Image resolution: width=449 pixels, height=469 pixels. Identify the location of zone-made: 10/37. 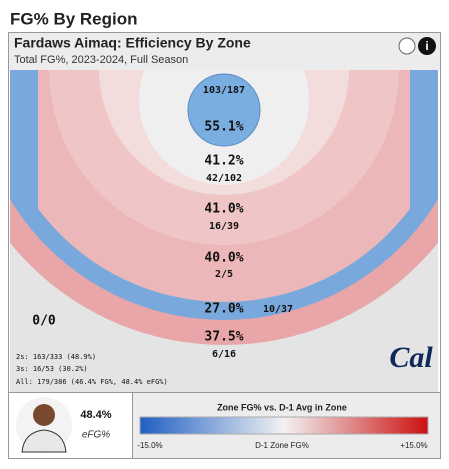
(278, 309).